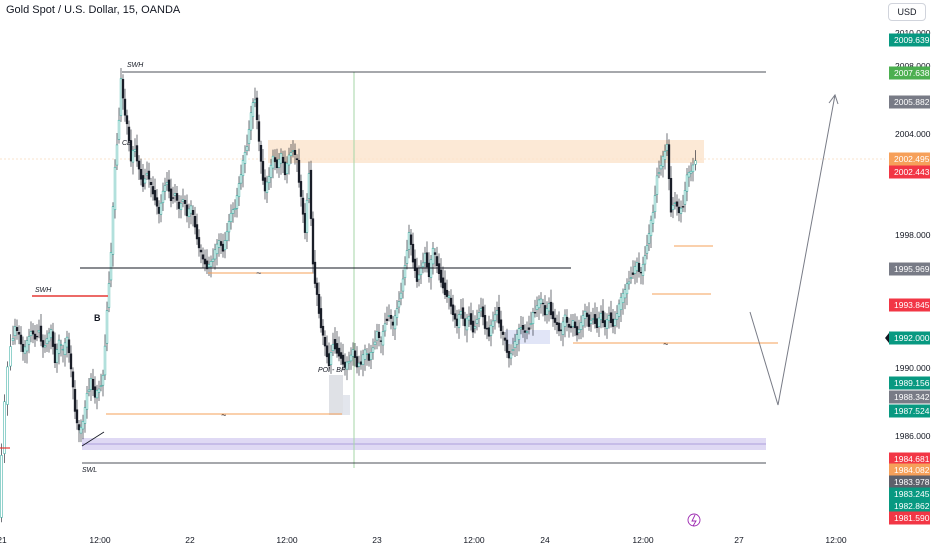 This screenshot has width=932, height=550. I want to click on price-tag-text: 1984.082, so click(912, 470).